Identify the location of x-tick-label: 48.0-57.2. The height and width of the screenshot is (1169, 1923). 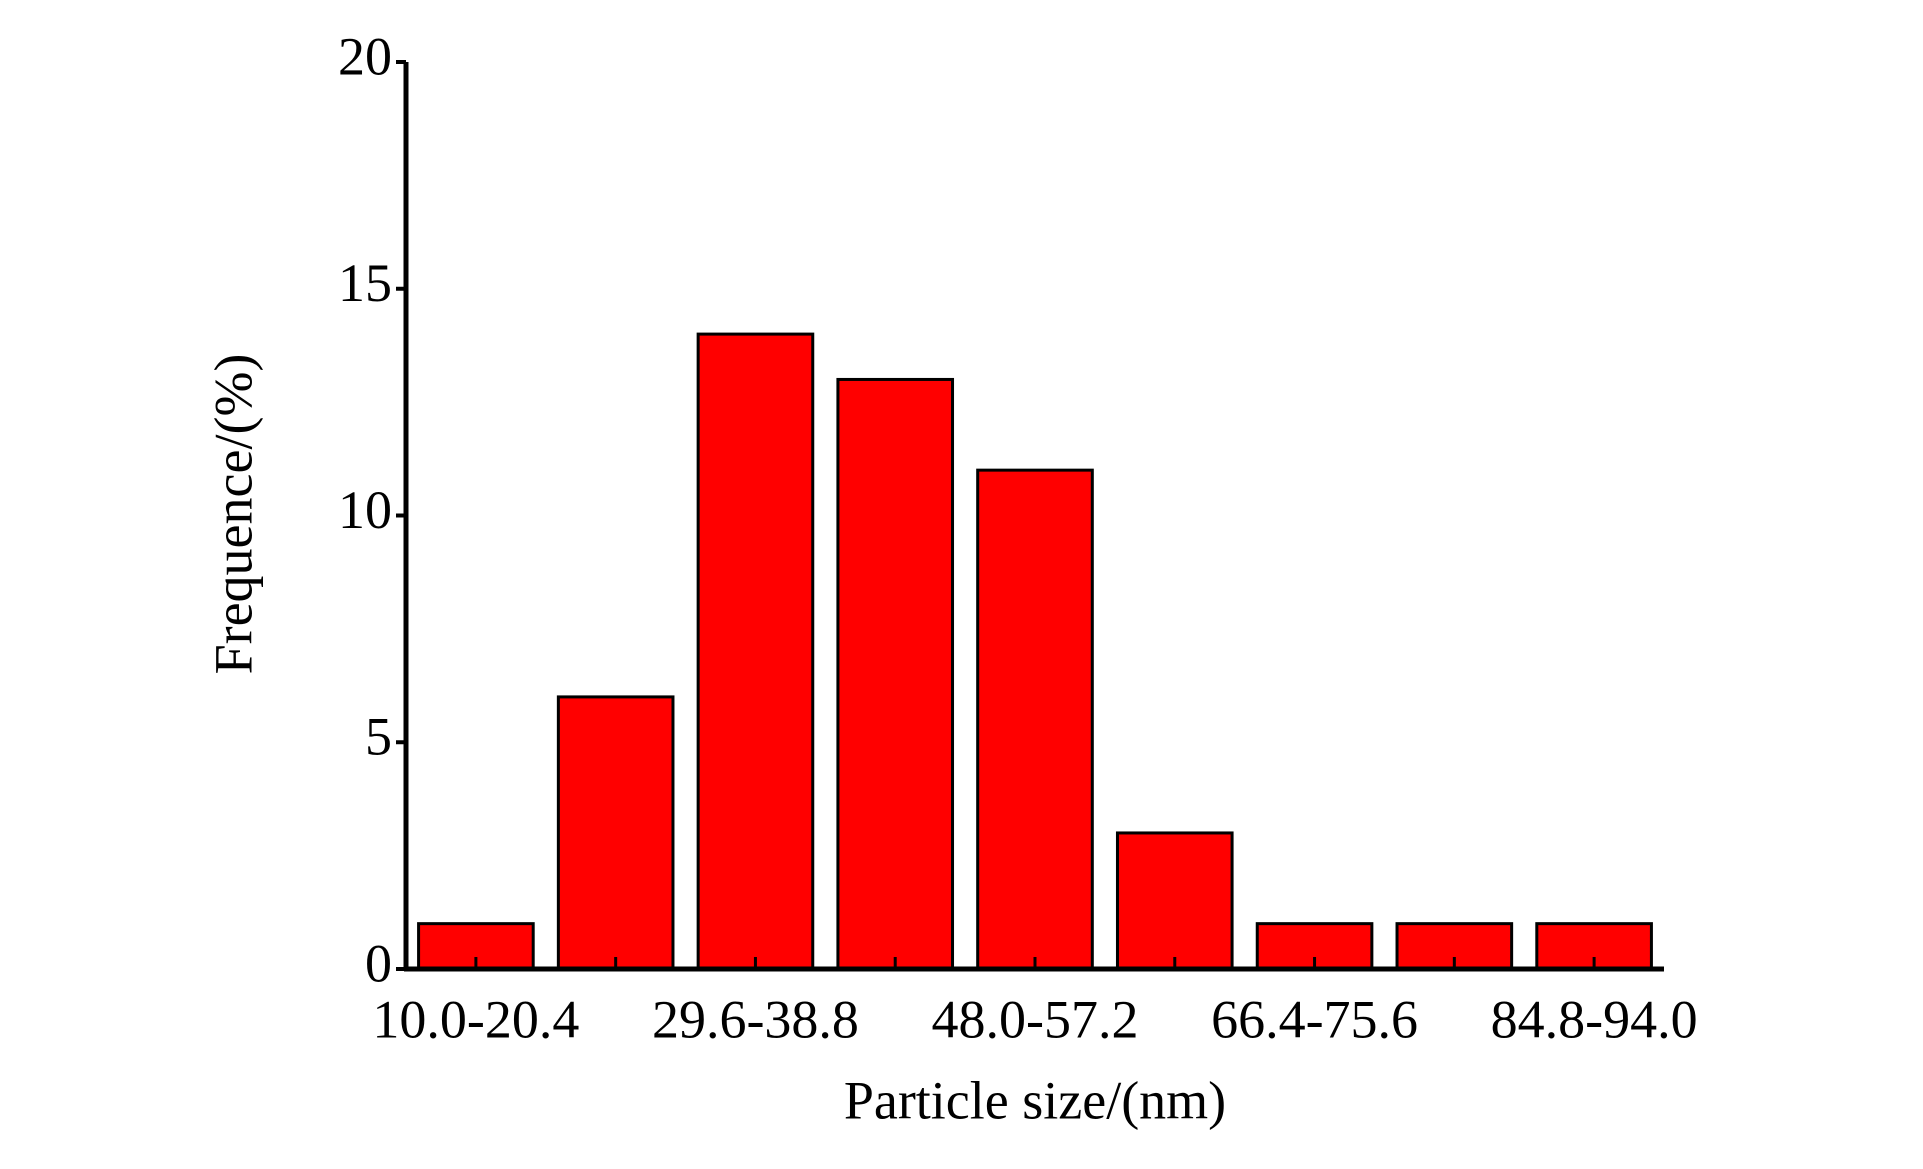
(1035, 1019).